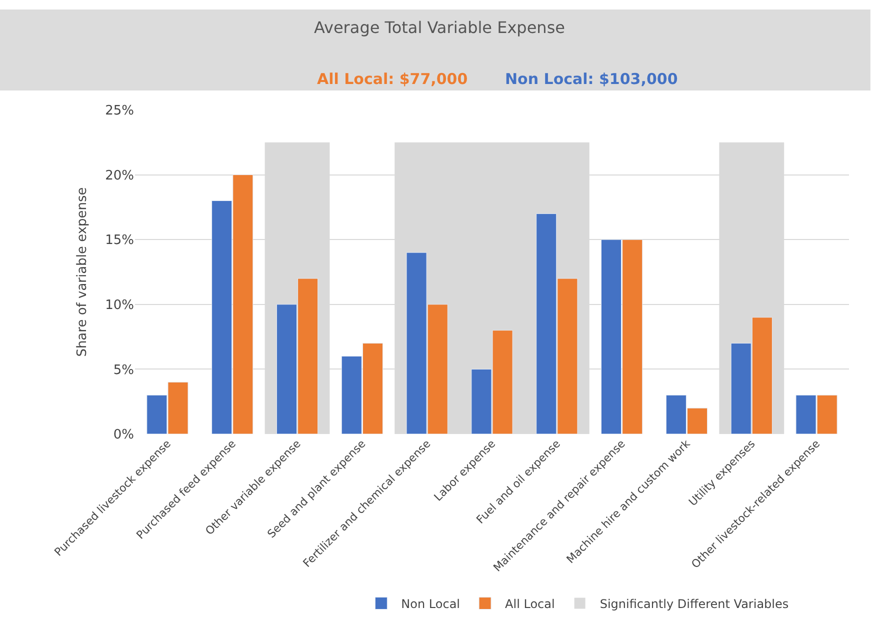 The image size is (879, 624). I want to click on legend-label: All Local, so click(530, 603).